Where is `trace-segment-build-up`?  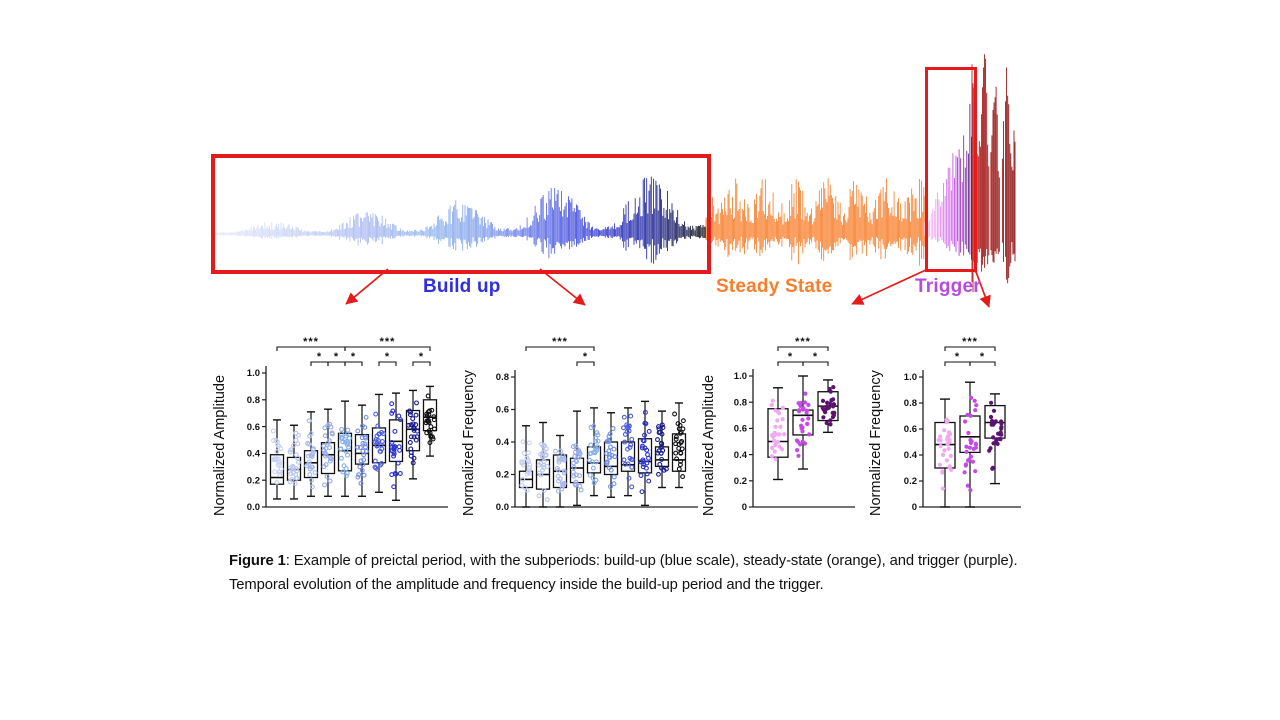
trace-segment-build-up is located at coordinates (458, 220).